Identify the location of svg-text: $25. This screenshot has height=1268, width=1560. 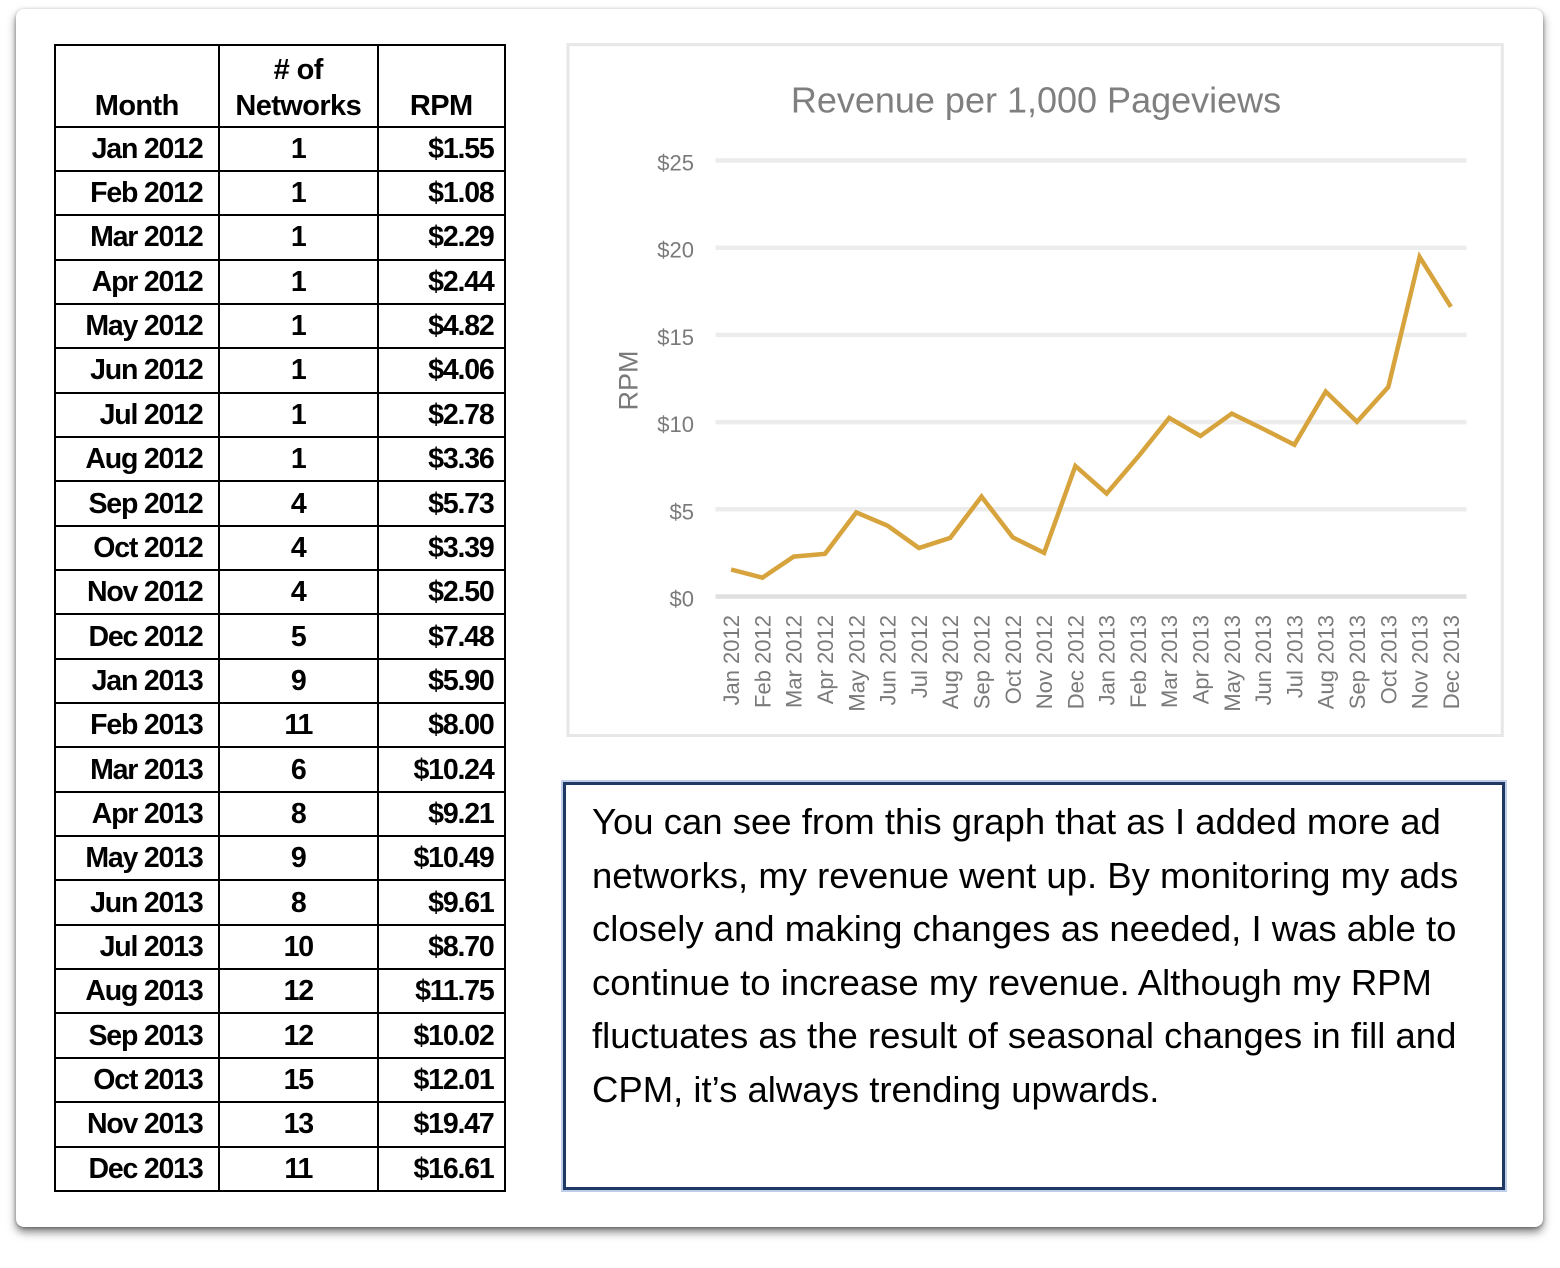
(675, 163).